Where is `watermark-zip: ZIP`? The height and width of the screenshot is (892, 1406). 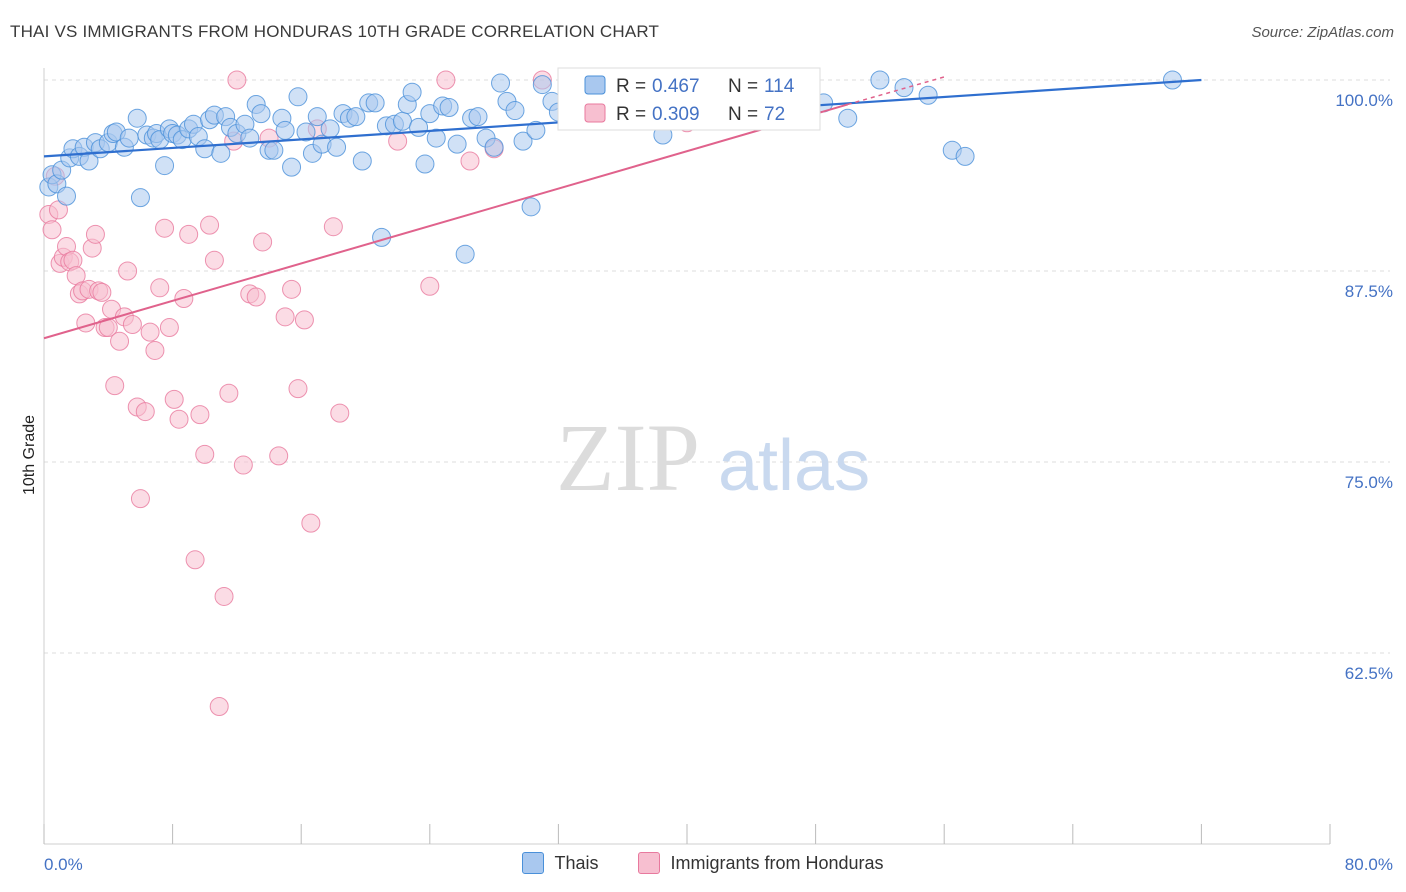 watermark-zip: ZIP is located at coordinates (628, 457).